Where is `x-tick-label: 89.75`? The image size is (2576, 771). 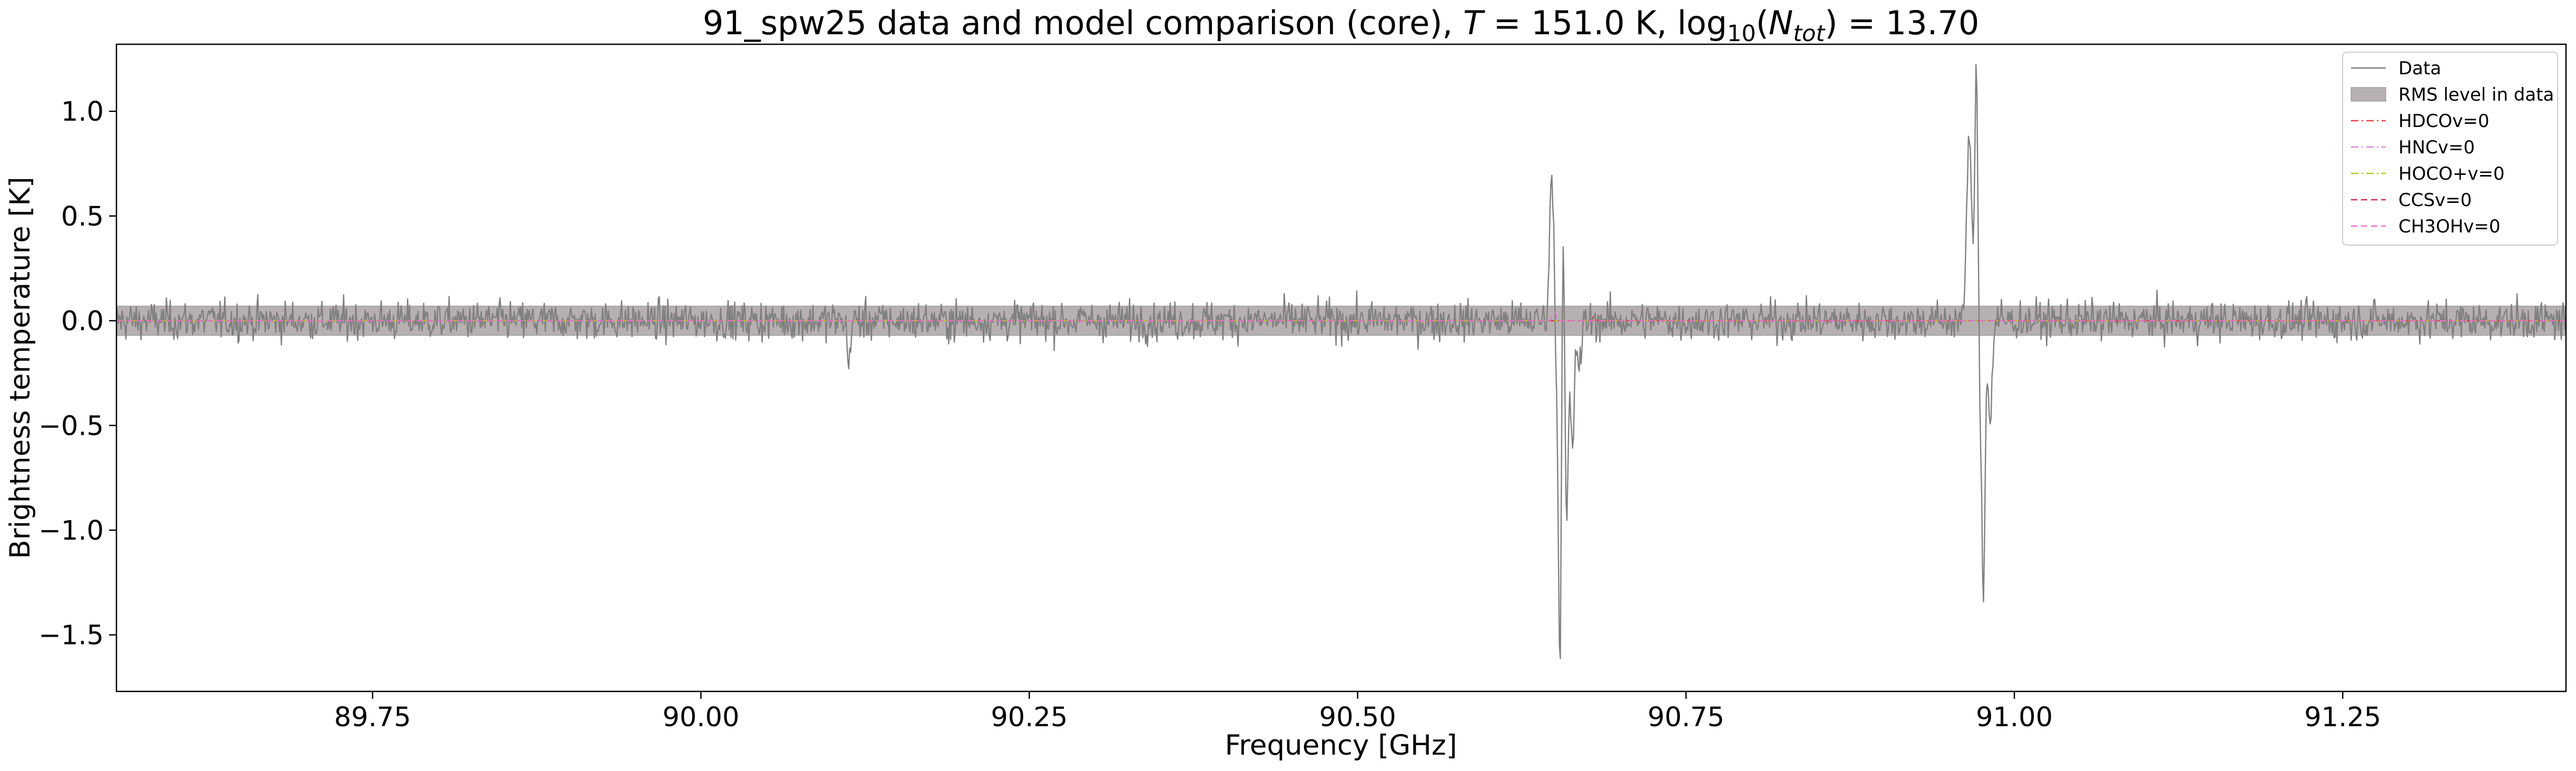 x-tick-label: 89.75 is located at coordinates (372, 717).